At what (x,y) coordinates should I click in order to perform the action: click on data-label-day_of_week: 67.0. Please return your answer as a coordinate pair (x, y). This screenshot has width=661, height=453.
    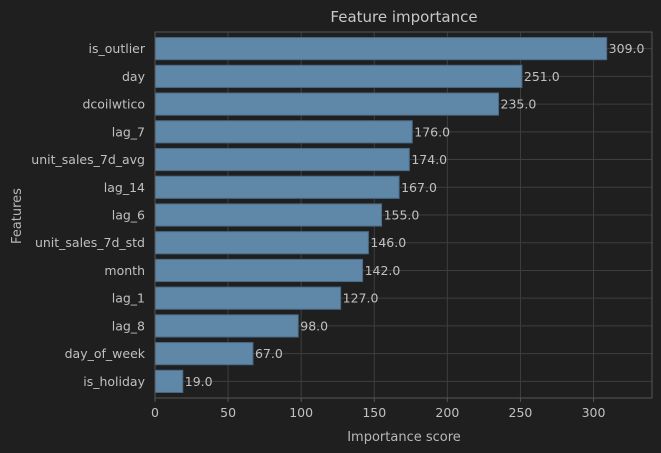
    Looking at the image, I should click on (269, 353).